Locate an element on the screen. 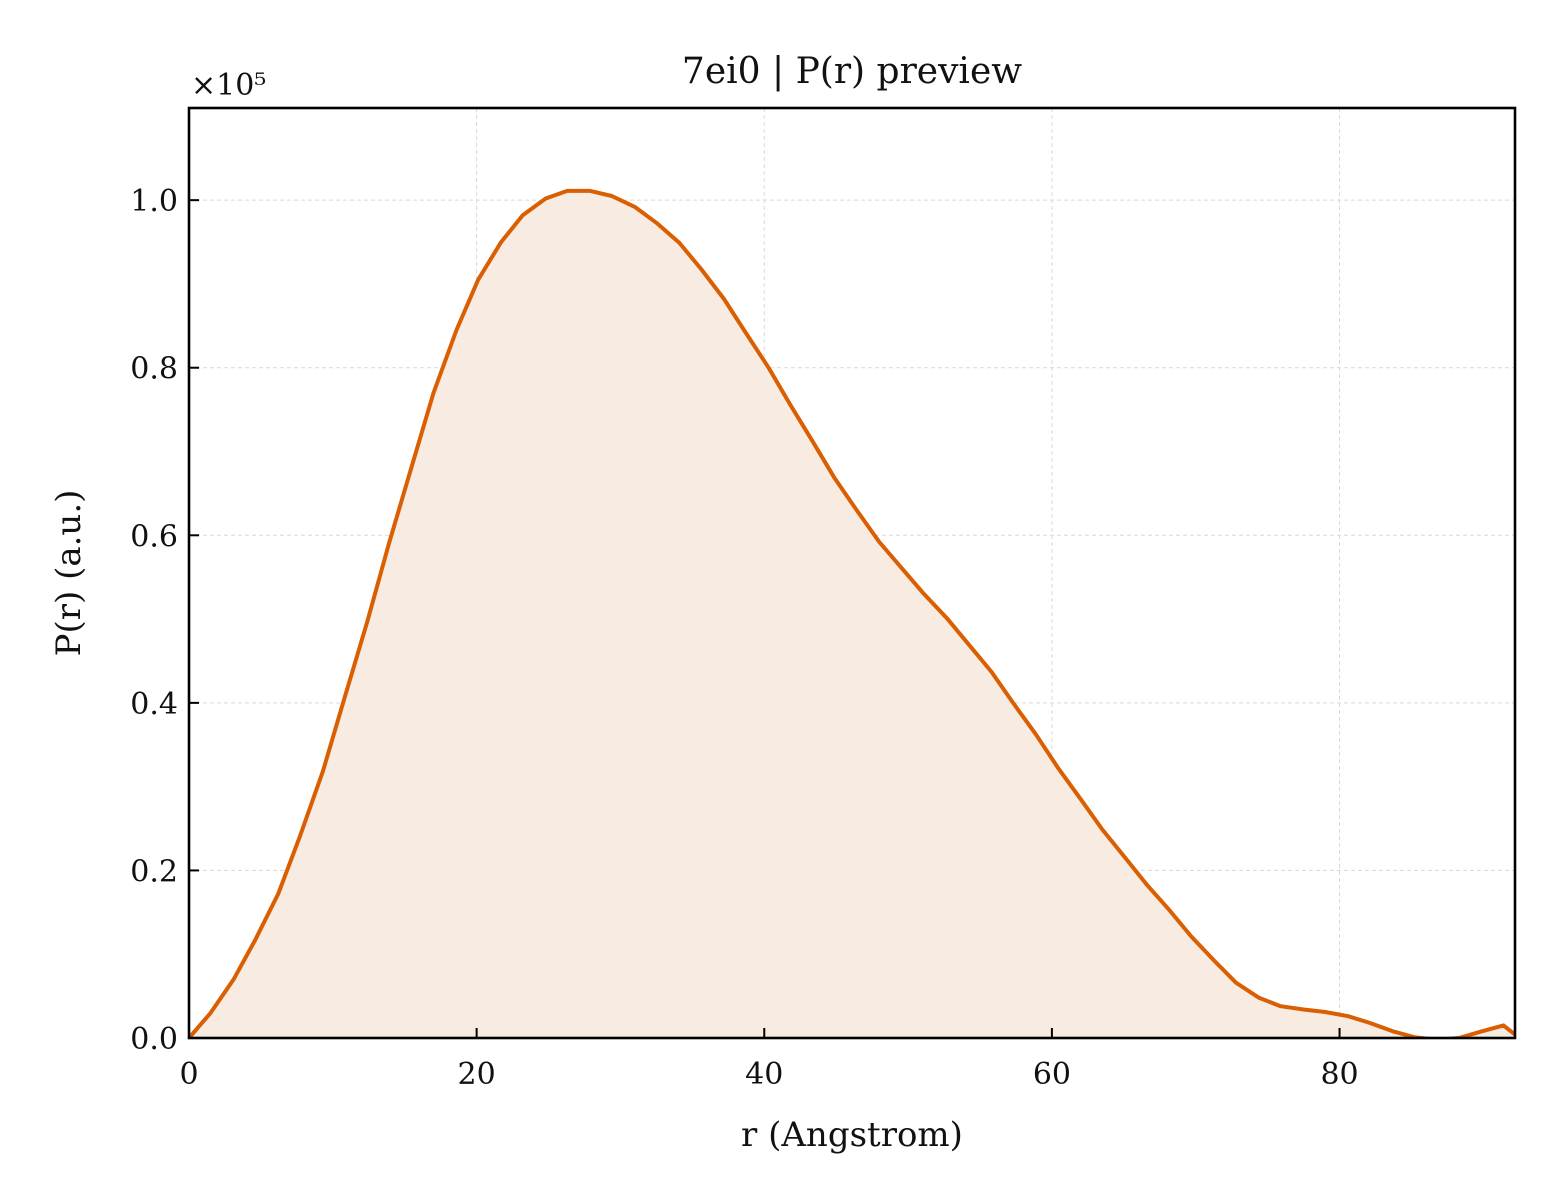 This screenshot has height=1200, width=1560. y-tick-label: 0.2 is located at coordinates (154, 871).